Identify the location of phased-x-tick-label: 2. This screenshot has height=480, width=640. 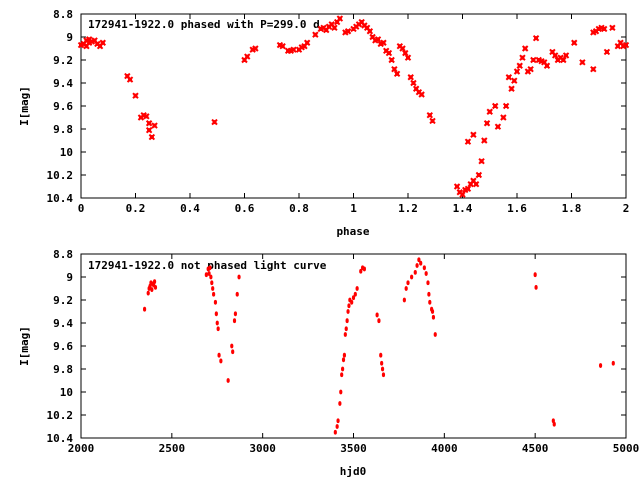
(626, 208).